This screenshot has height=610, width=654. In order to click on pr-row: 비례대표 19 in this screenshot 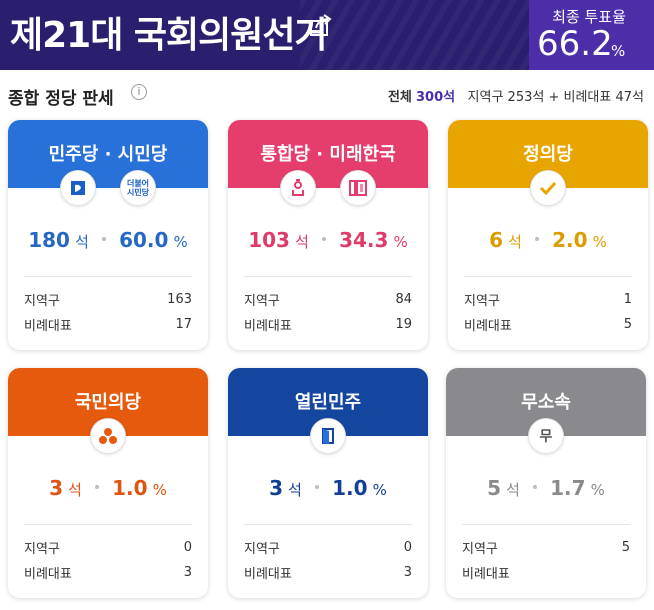, I will do `click(328, 324)`.